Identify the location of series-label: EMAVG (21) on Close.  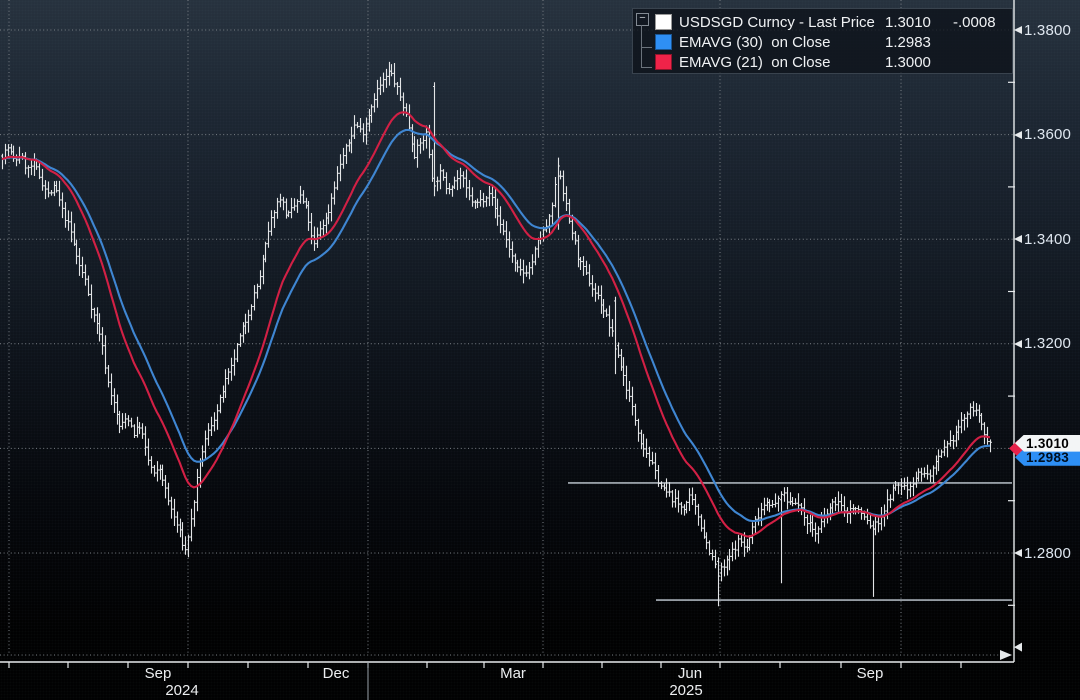
(755, 62).